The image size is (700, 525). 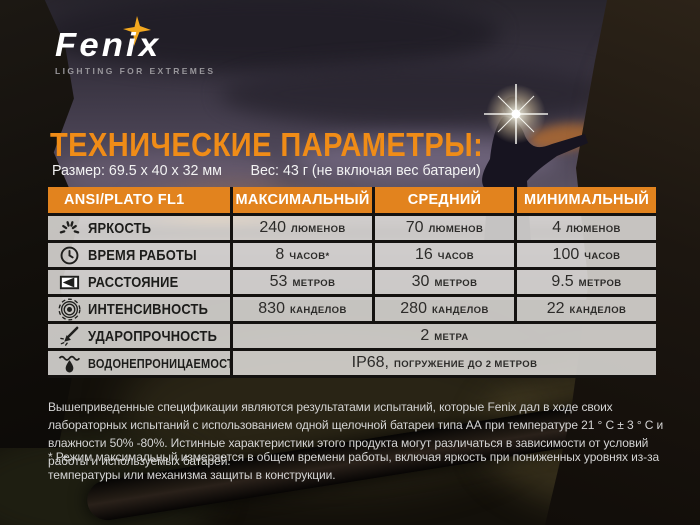 What do you see at coordinates (273, 227) in the screenshot?
I see `spec-value: 240` at bounding box center [273, 227].